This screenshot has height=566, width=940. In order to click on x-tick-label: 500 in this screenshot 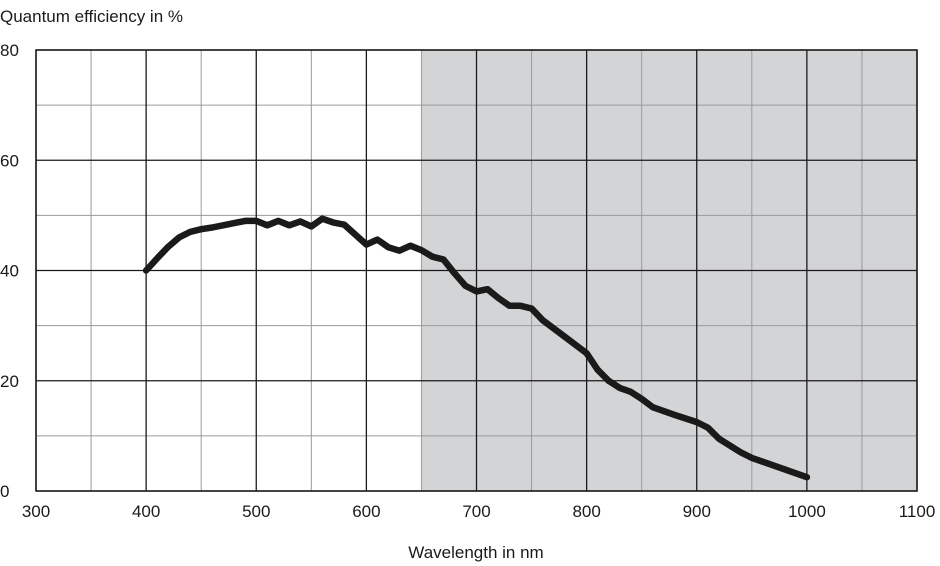, I will do `click(256, 511)`.